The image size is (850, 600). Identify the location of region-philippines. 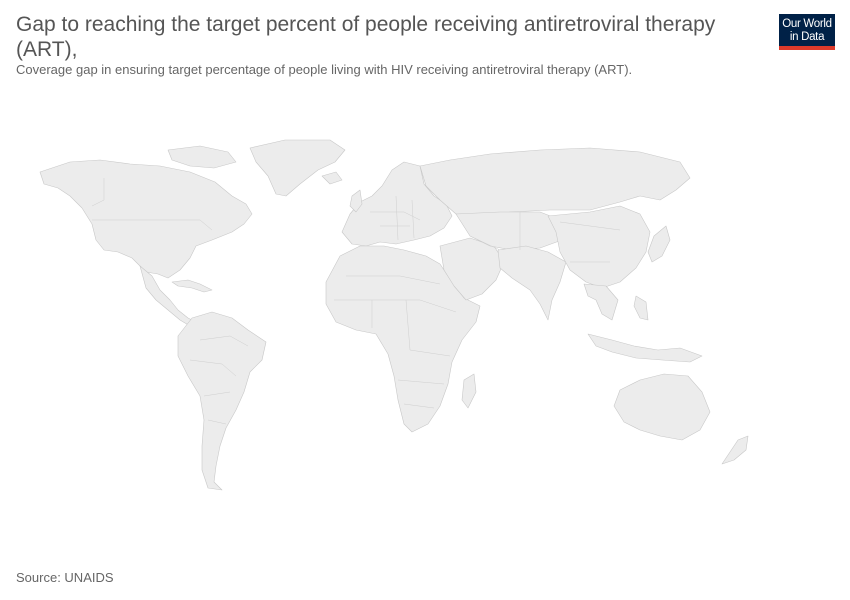
(641, 308).